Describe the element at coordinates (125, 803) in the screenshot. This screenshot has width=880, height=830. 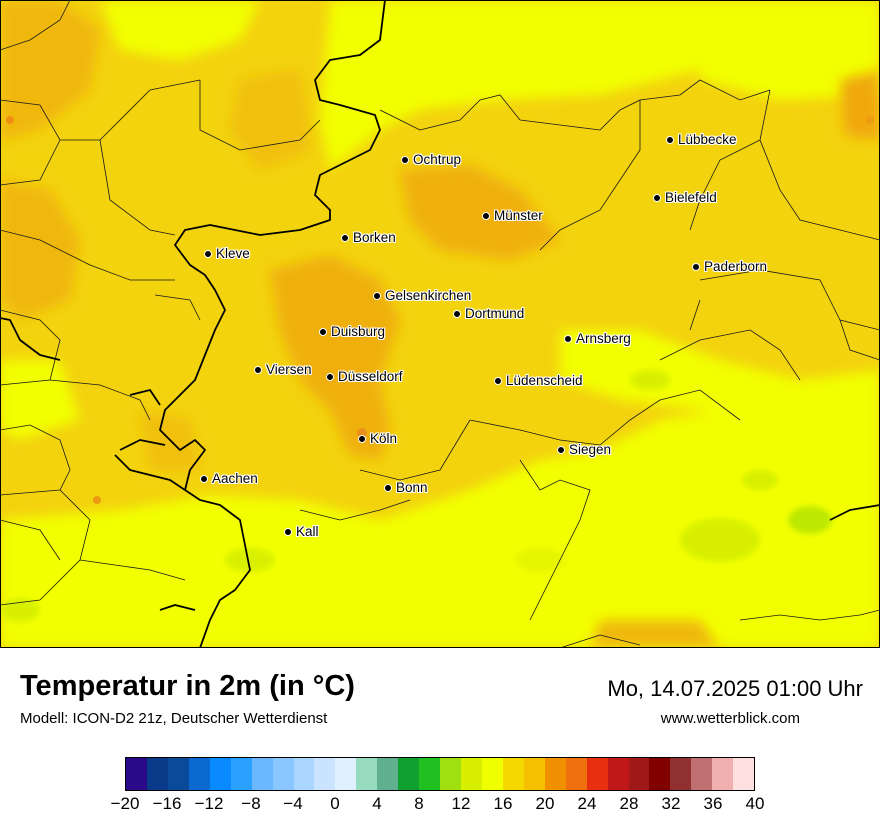
I see `legend-tick-label: −20` at that location.